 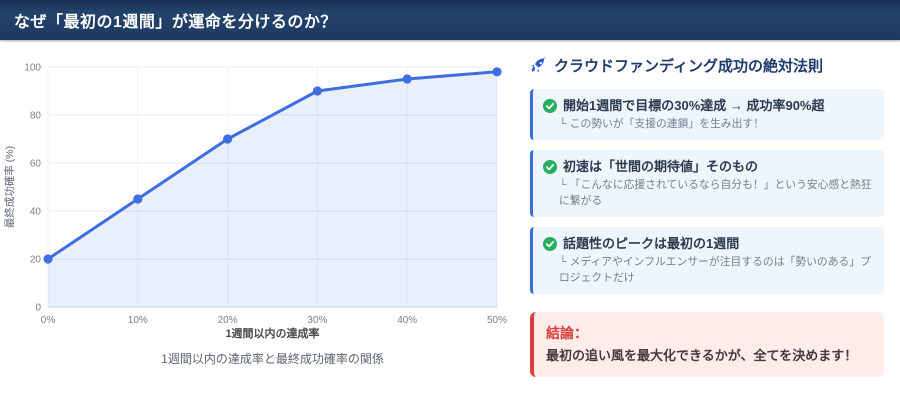 What do you see at coordinates (702, 355) in the screenshot?
I see `conclusion-text: 最初の追い風を最大化できるかが、全てを決めます！` at bounding box center [702, 355].